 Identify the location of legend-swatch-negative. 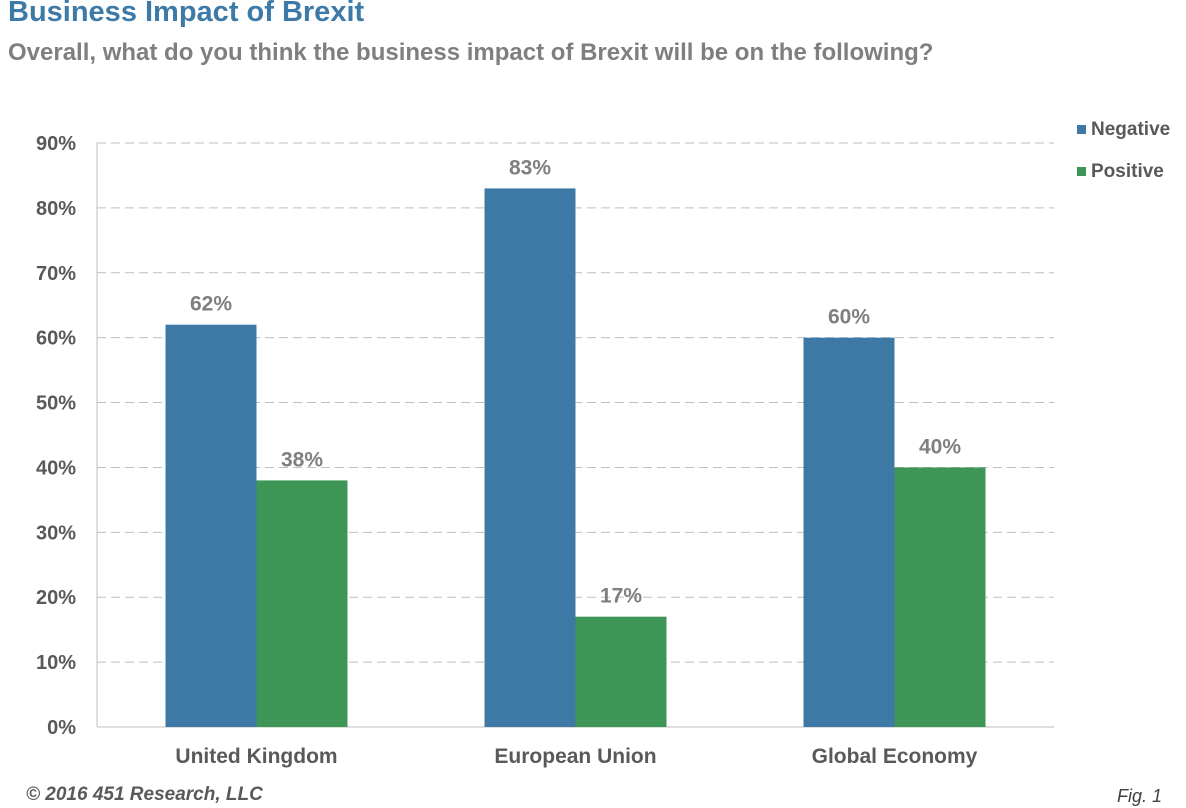
(1081, 129).